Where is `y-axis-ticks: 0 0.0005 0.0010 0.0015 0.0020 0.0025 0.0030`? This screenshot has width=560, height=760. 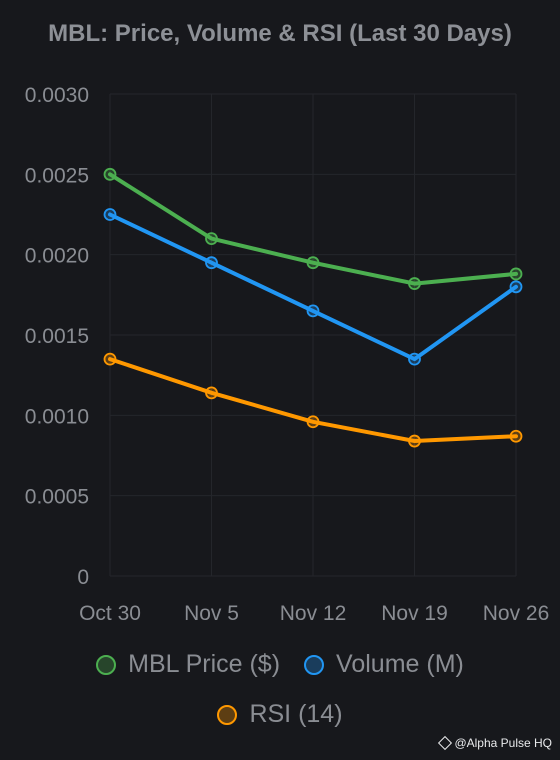
y-axis-ticks: 0 0.0005 0.0010 0.0015 0.0020 0.0025 0.0030 is located at coordinates (57, 336).